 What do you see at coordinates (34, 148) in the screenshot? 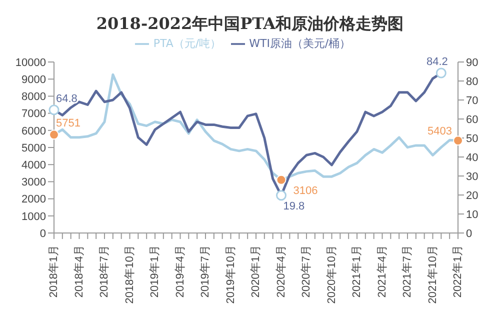
I see `y-tick-label: 5000` at bounding box center [34, 148].